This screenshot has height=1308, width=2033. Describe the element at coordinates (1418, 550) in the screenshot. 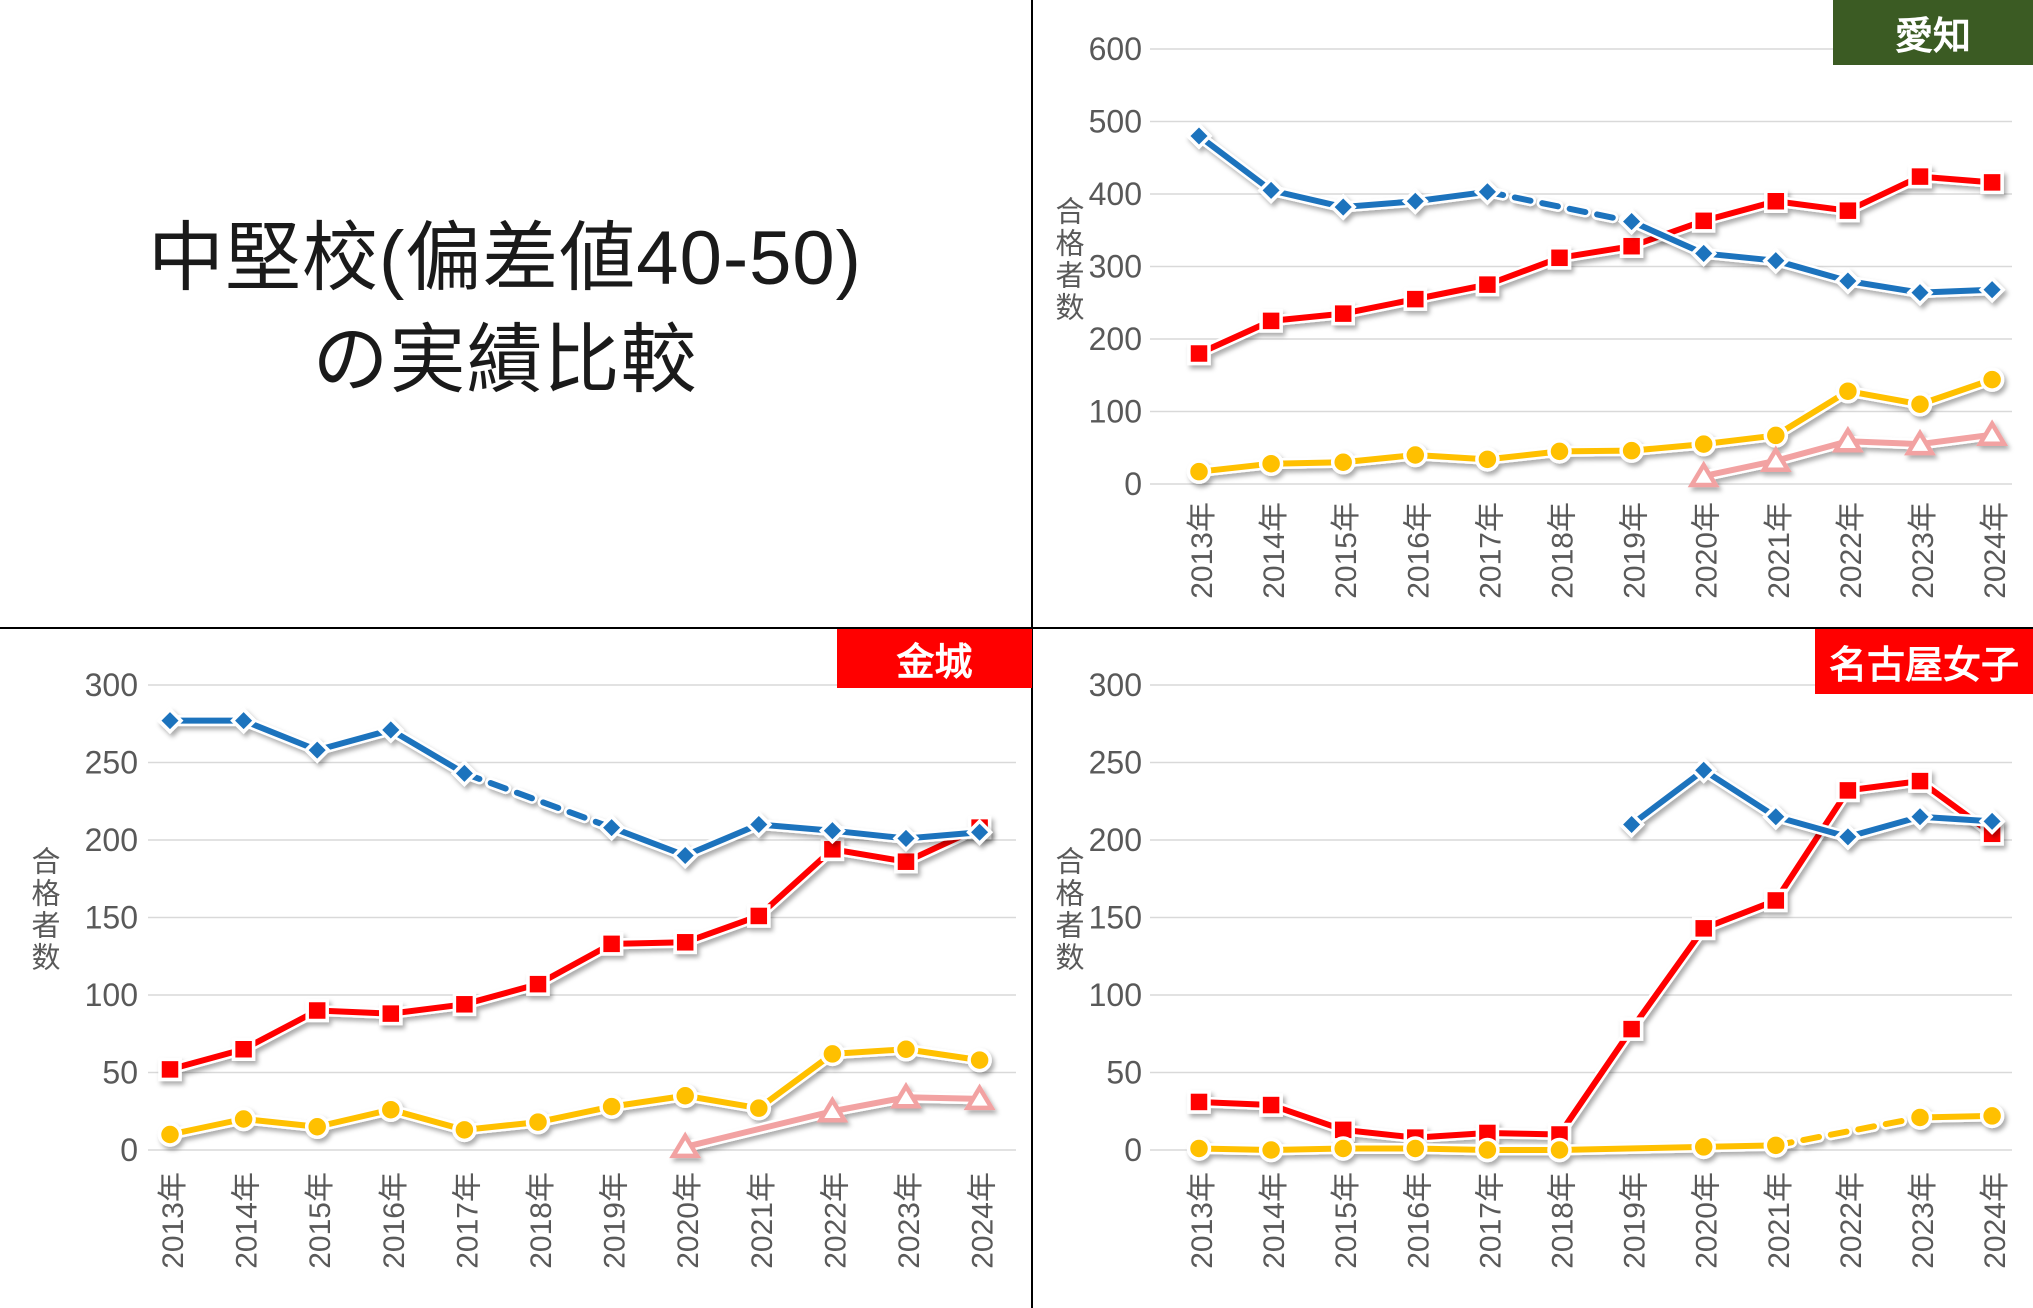

I see `x-tick-label: 2016年` at that location.